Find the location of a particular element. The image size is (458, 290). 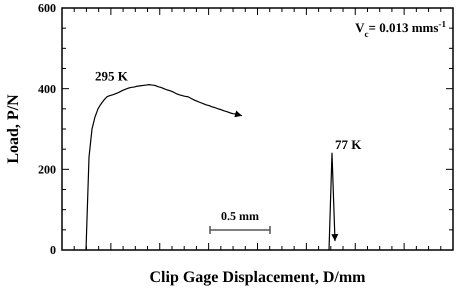

series-label: 77 K is located at coordinates (348, 144).